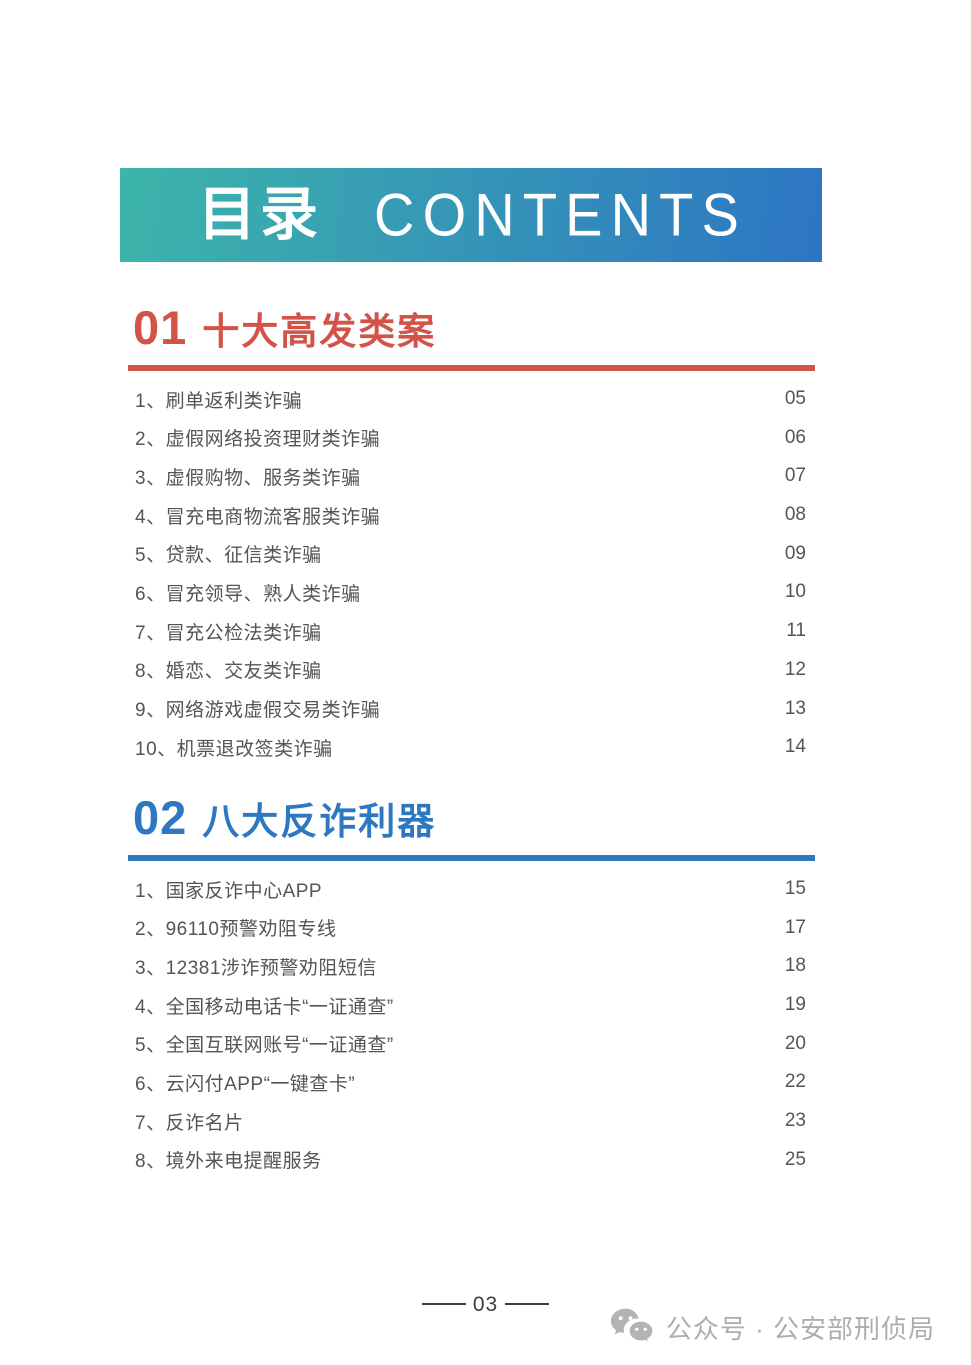 The width and height of the screenshot is (971, 1365). What do you see at coordinates (236, 930) in the screenshot?
I see `toc-item-label: 2、96110预警劝阻专线` at bounding box center [236, 930].